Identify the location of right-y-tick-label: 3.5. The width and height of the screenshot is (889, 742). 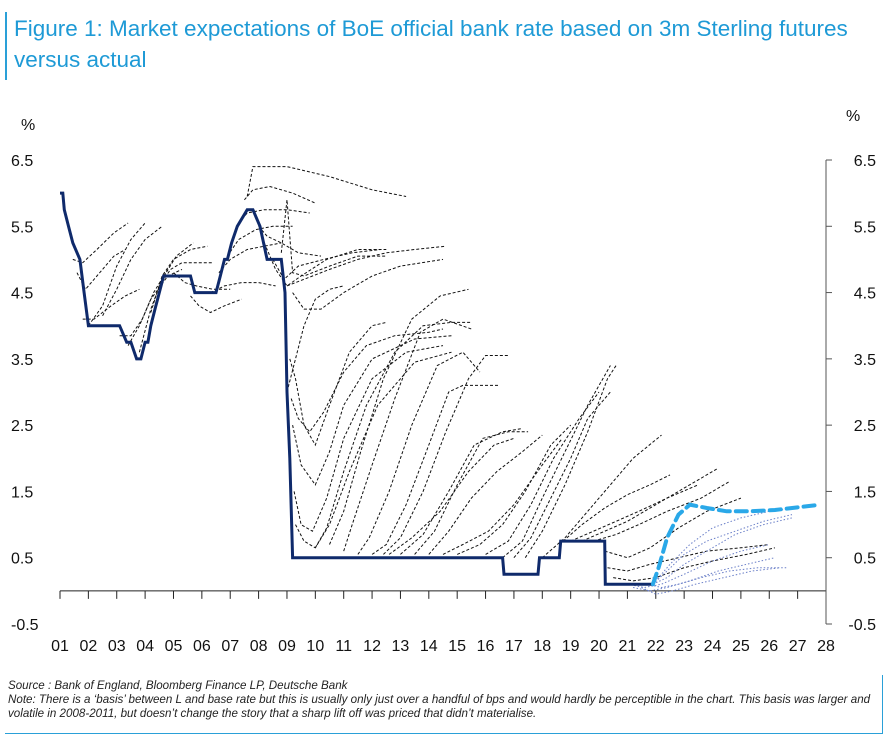
(865, 360).